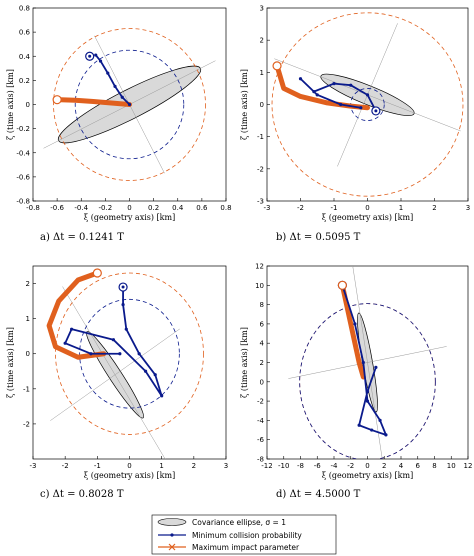 This screenshot has height=556, width=474. What do you see at coordinates (23, 153) in the screenshot?
I see `y-tick-label: -0.4` at bounding box center [23, 153].